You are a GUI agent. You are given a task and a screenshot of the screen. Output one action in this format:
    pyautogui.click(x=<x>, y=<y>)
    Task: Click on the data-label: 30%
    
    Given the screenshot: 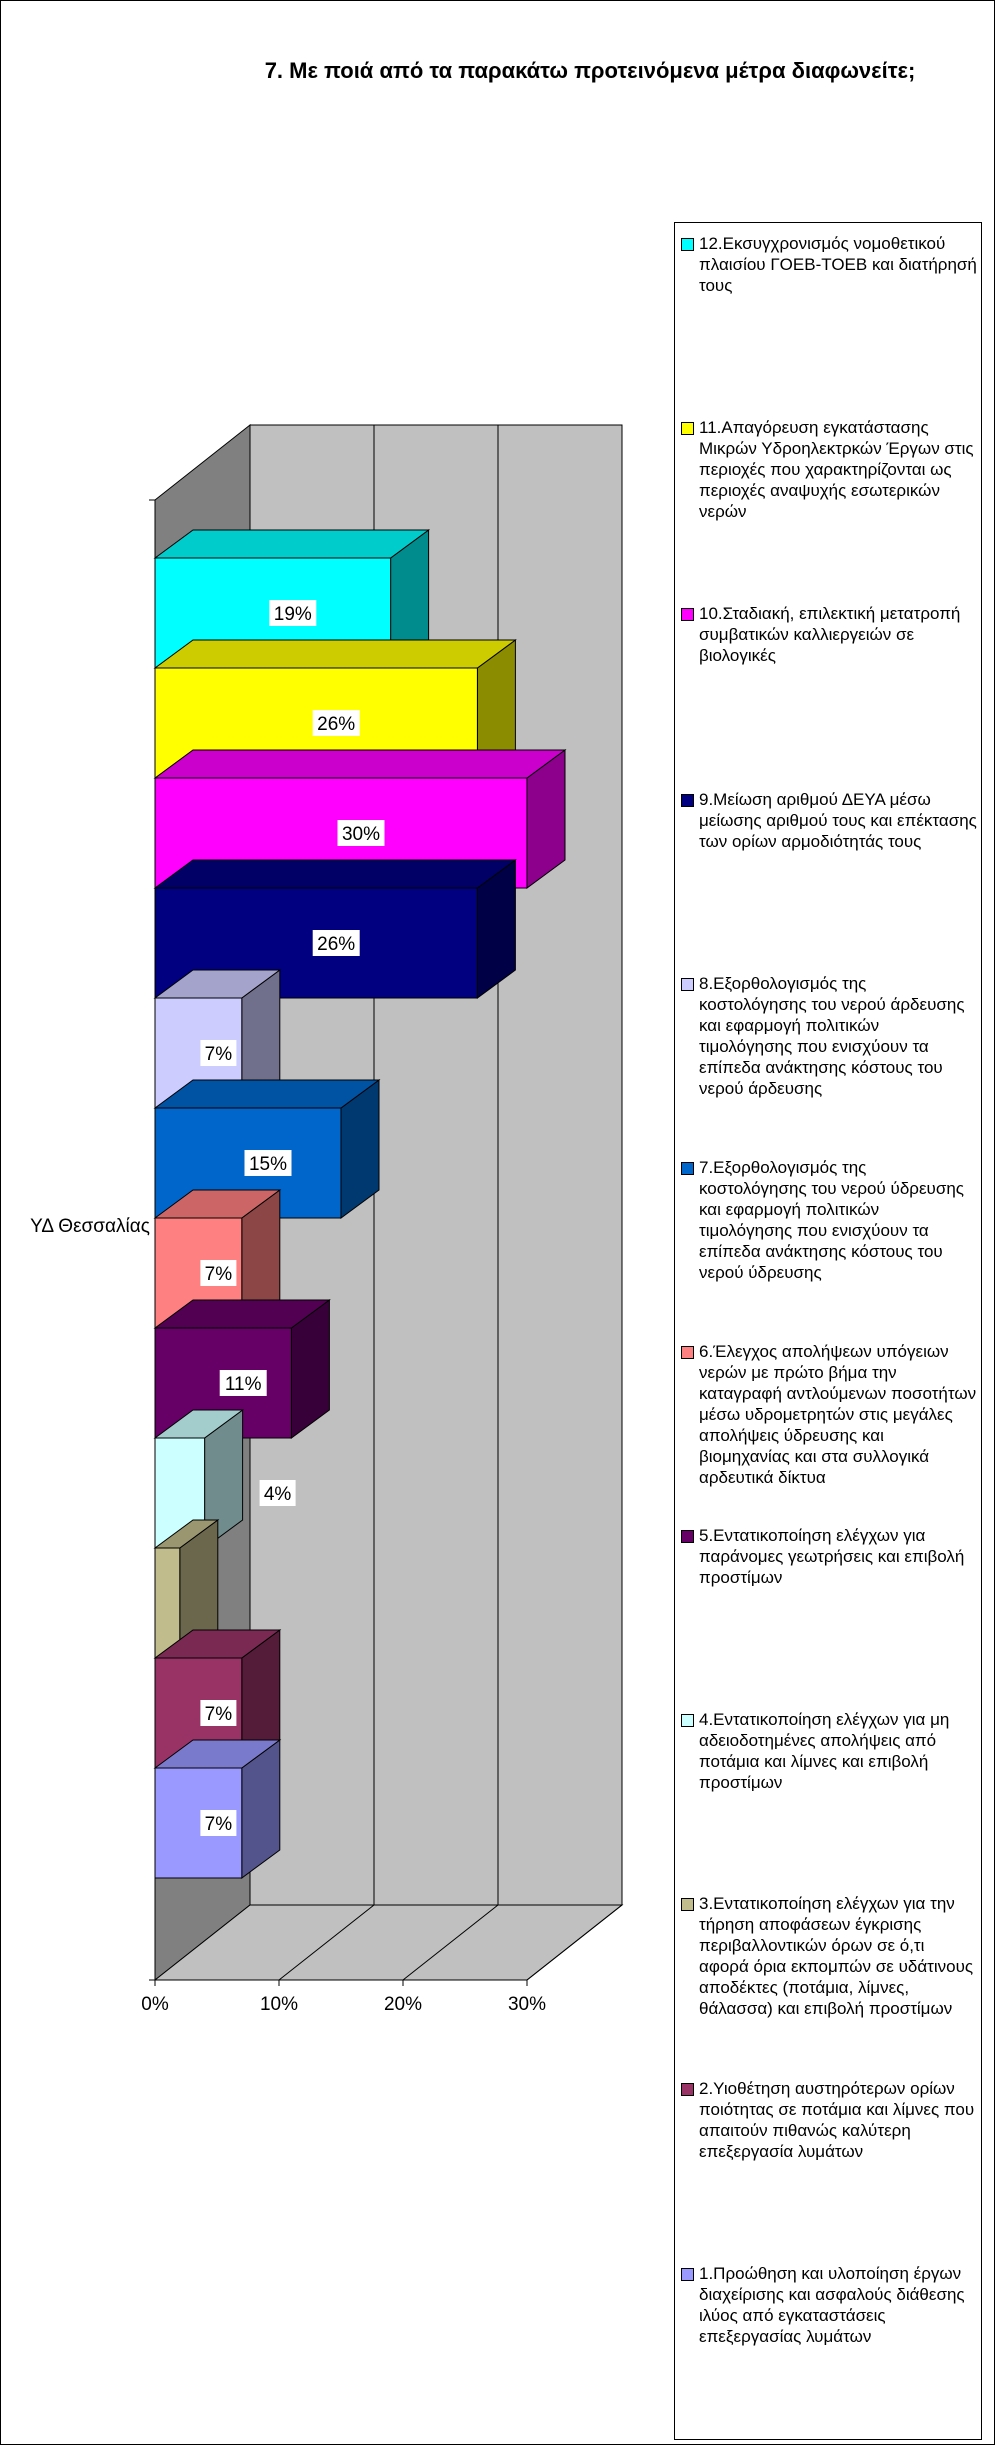 What is the action you would take?
    pyautogui.click(x=361, y=834)
    